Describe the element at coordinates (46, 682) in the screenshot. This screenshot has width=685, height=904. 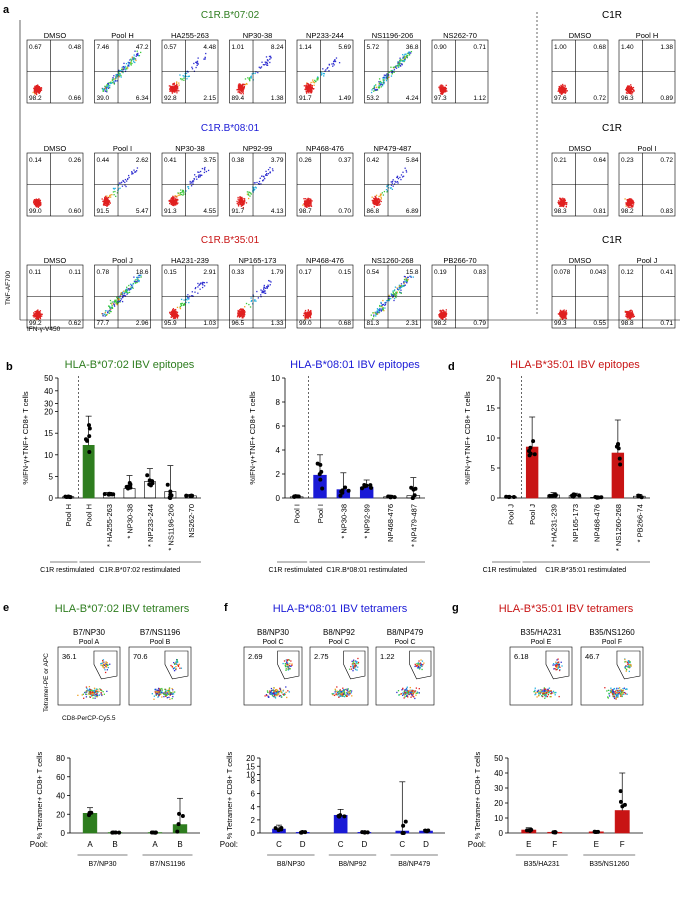
I see `y-axis-label: Tetramer-PE or APC` at that location.